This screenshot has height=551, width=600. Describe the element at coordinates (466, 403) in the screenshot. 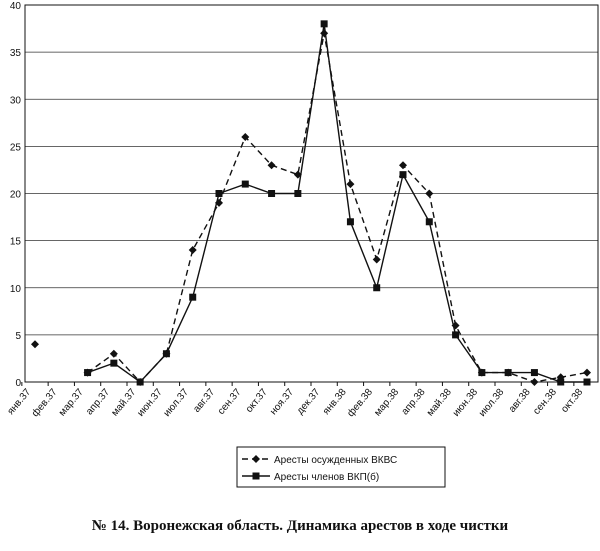

I see `x-tick-label: июн.38` at that location.